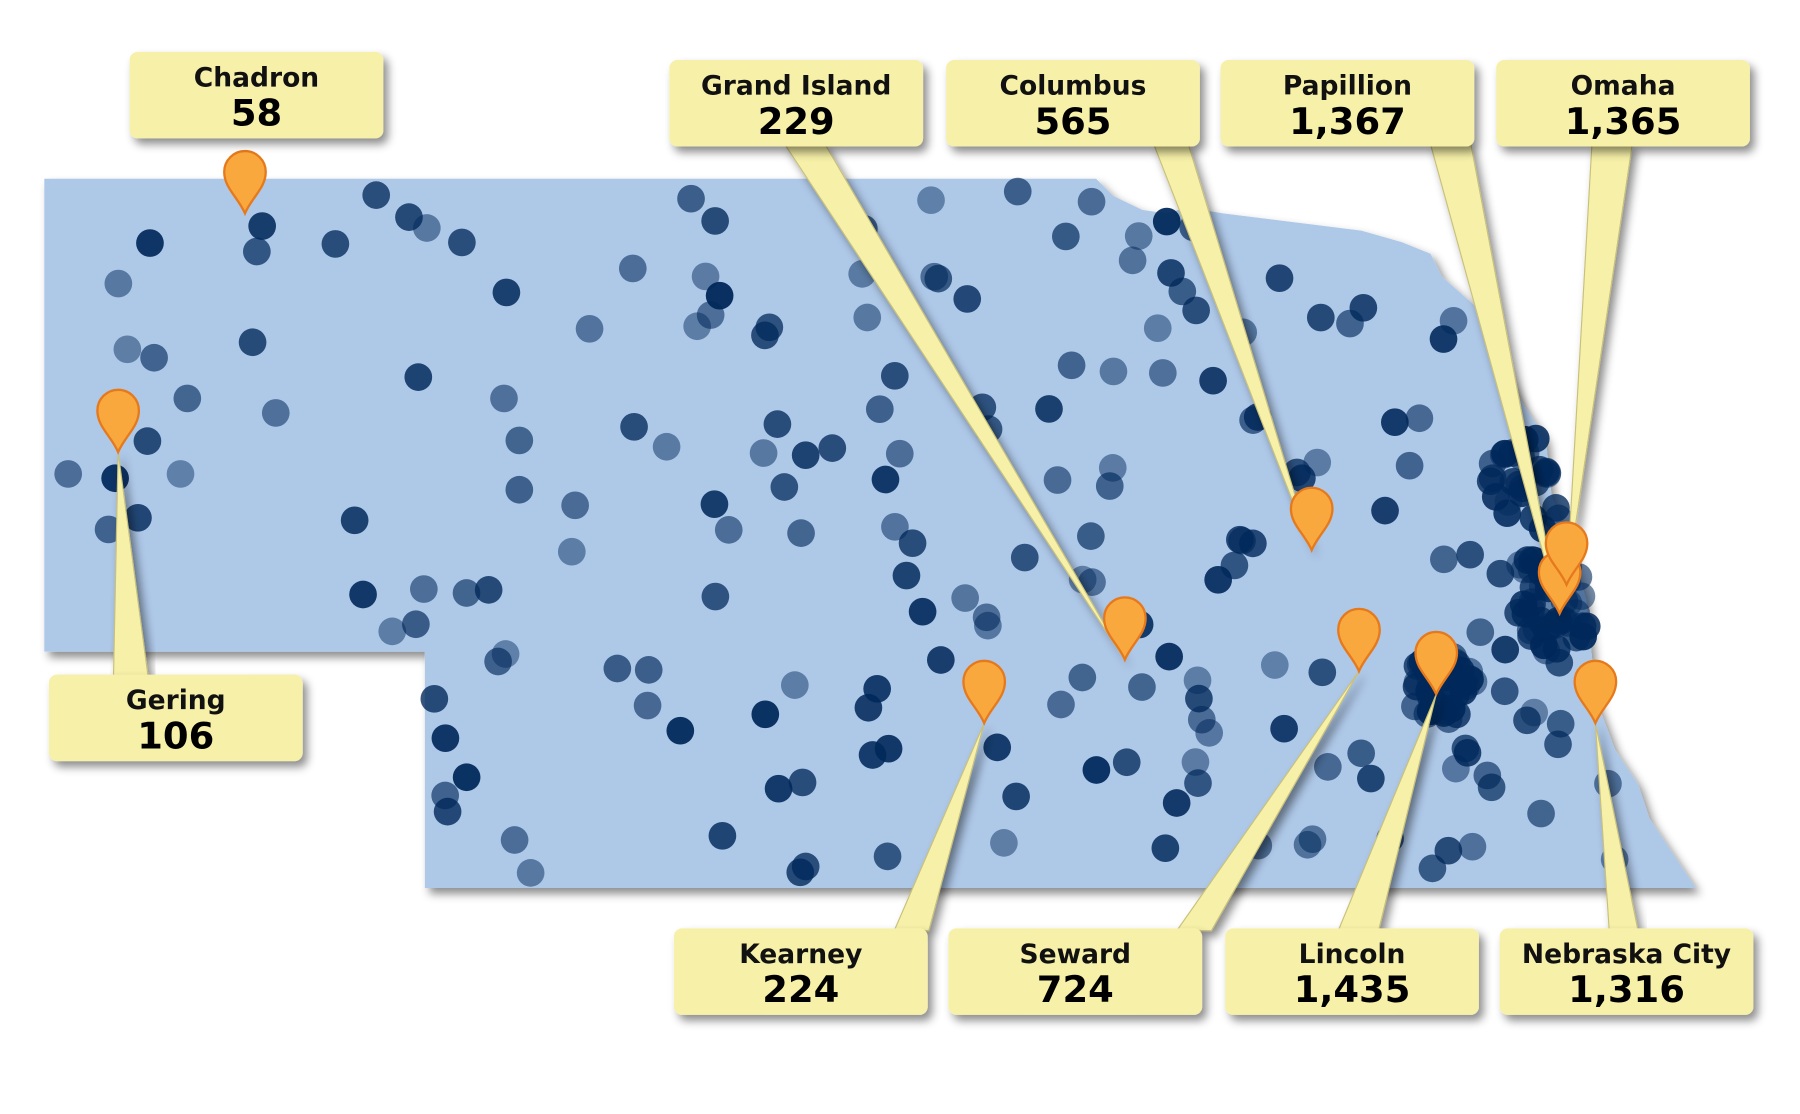  Describe the element at coordinates (1073, 86) in the screenshot. I see `place-name: Columbus` at that location.